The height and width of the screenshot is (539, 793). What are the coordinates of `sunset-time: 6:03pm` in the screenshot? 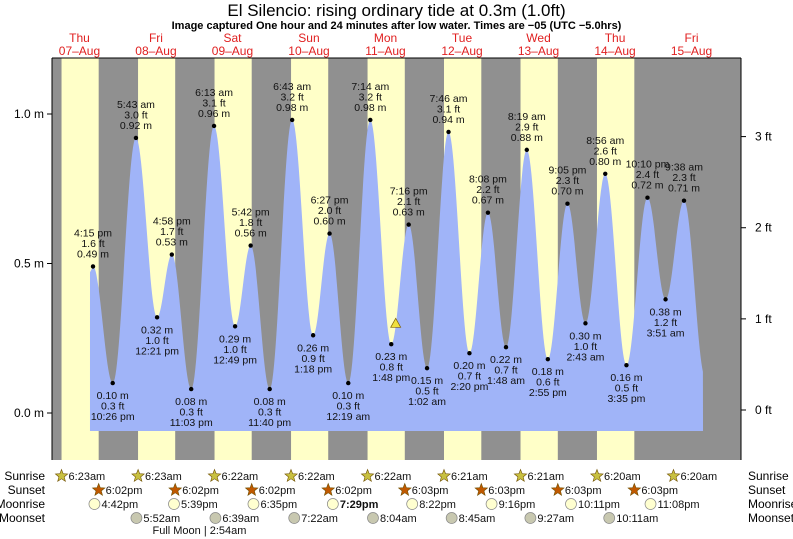 It's located at (659, 491).